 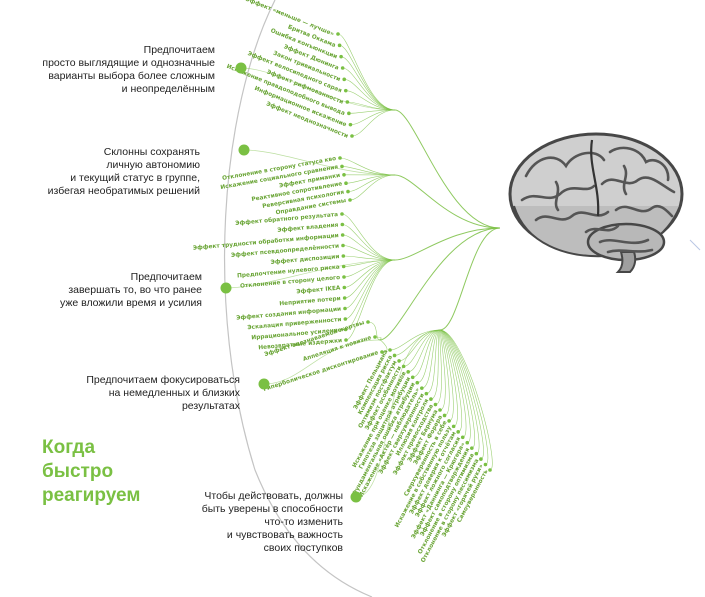 I want to click on category-line: Чтобы действовать, должны, so click(x=273, y=496).